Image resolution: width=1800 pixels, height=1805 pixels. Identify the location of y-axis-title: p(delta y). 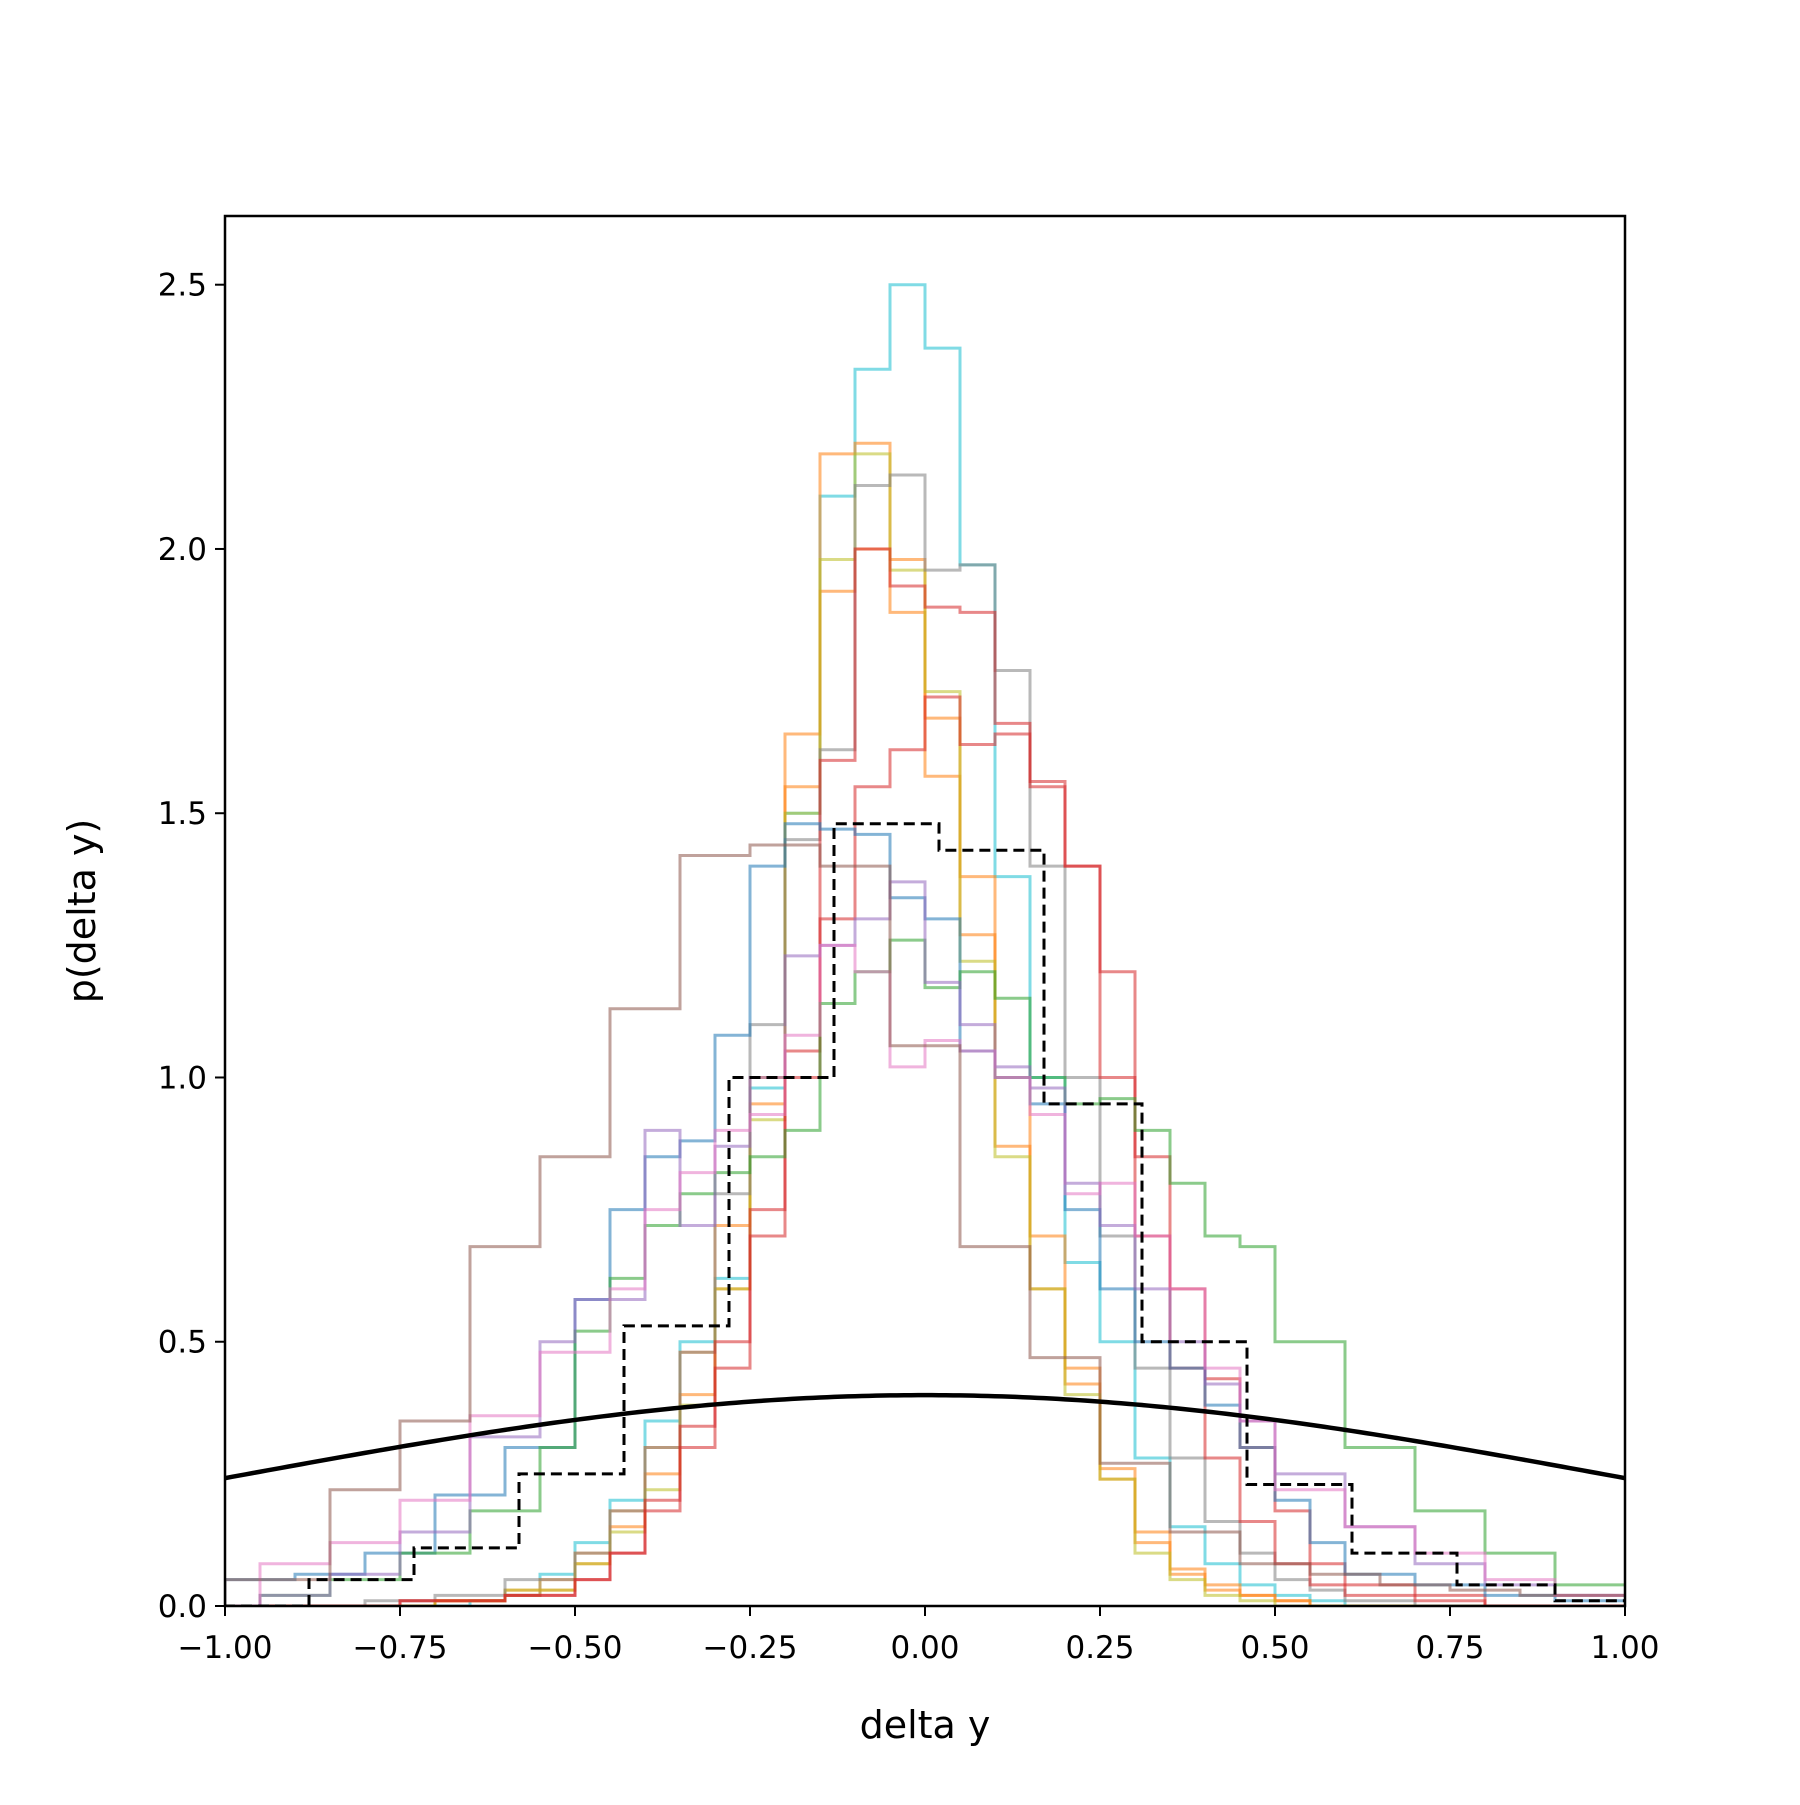
(82, 911).